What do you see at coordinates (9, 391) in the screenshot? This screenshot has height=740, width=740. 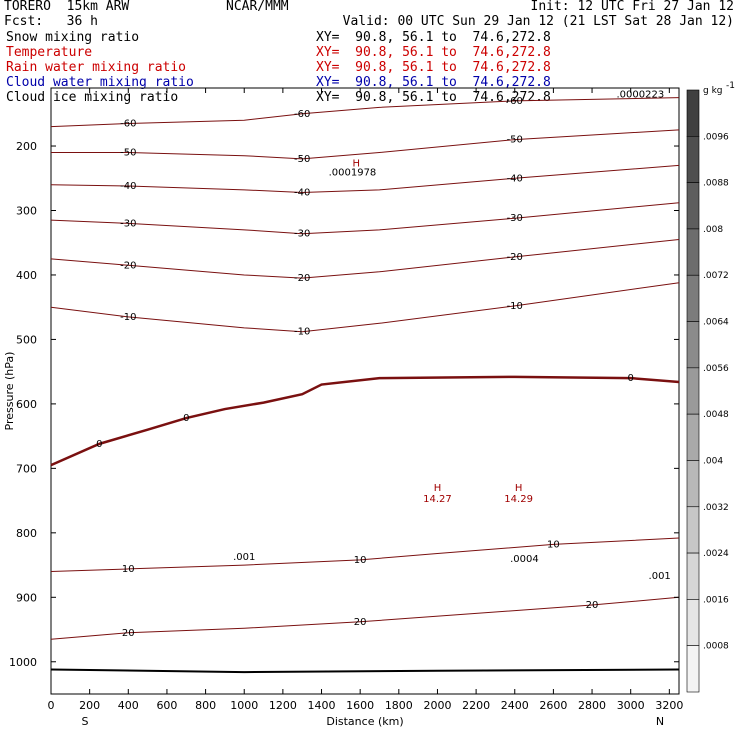 I see `y-axis-title: Pressure (hPa)` at bounding box center [9, 391].